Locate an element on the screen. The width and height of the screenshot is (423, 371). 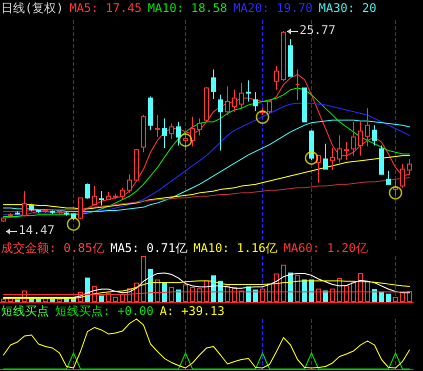
text: MA5: 17.45 is located at coordinates (105, 8).